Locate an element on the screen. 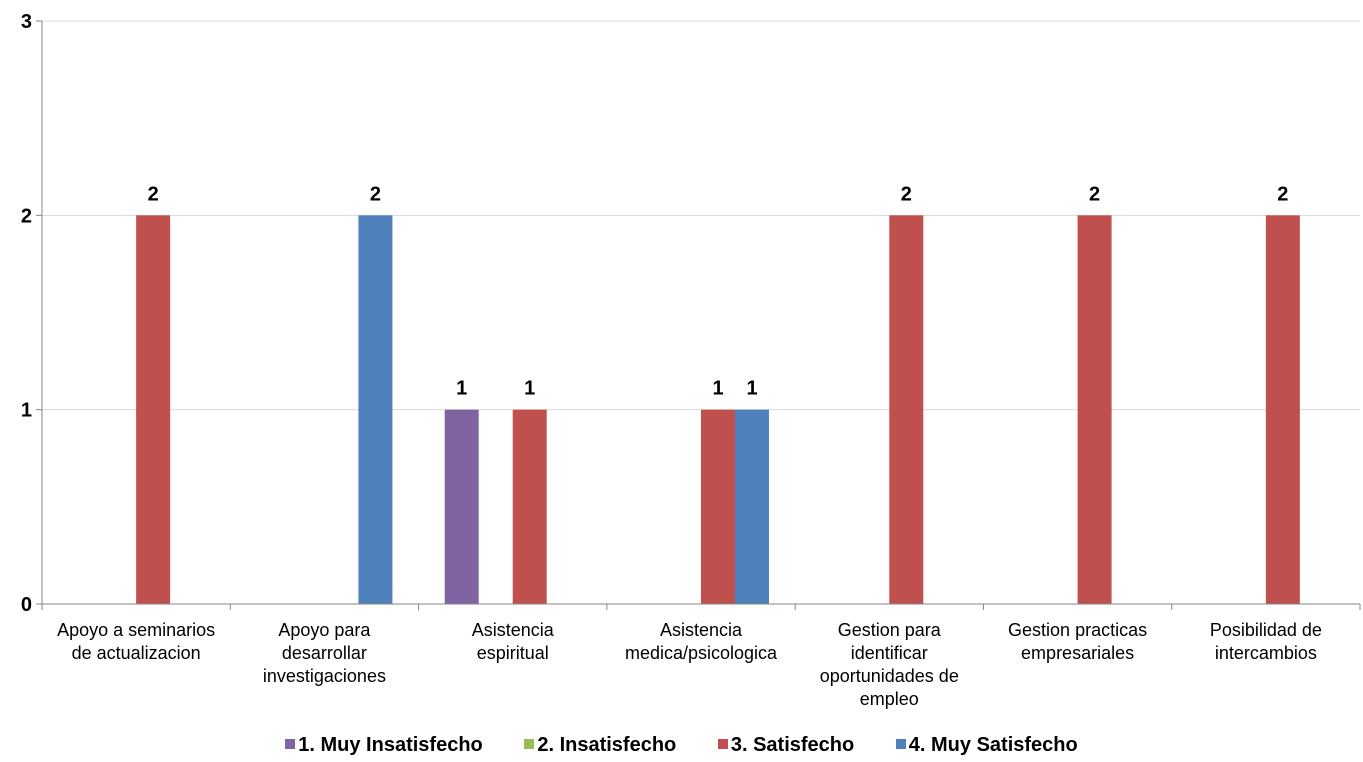 The height and width of the screenshot is (762, 1363). legend-item-satisfecho: 3. Satisfecho is located at coordinates (786, 745).